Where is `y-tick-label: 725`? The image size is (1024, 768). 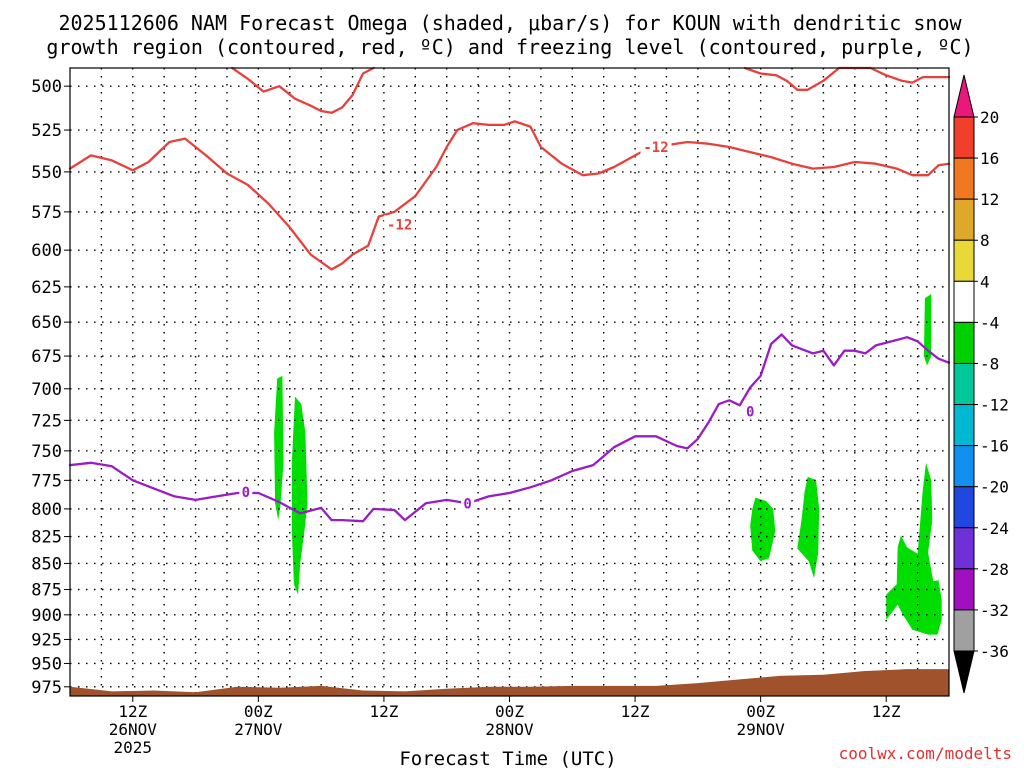 y-tick-label: 725 is located at coordinates (46, 421).